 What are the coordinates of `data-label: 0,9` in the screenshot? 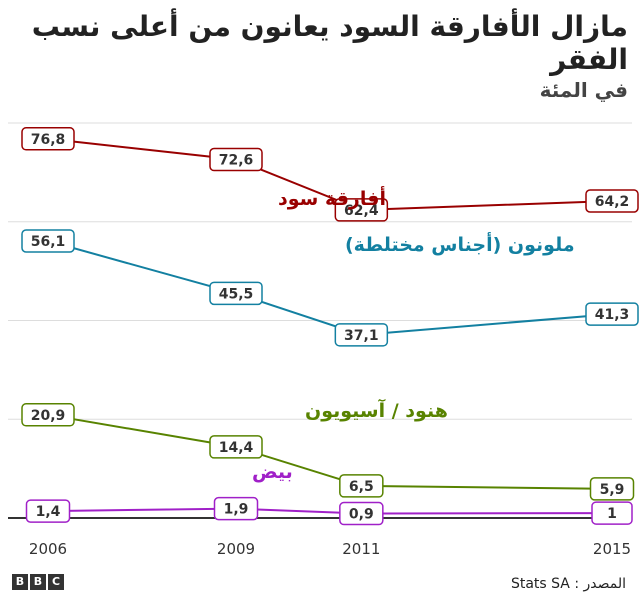 It's located at (361, 515).